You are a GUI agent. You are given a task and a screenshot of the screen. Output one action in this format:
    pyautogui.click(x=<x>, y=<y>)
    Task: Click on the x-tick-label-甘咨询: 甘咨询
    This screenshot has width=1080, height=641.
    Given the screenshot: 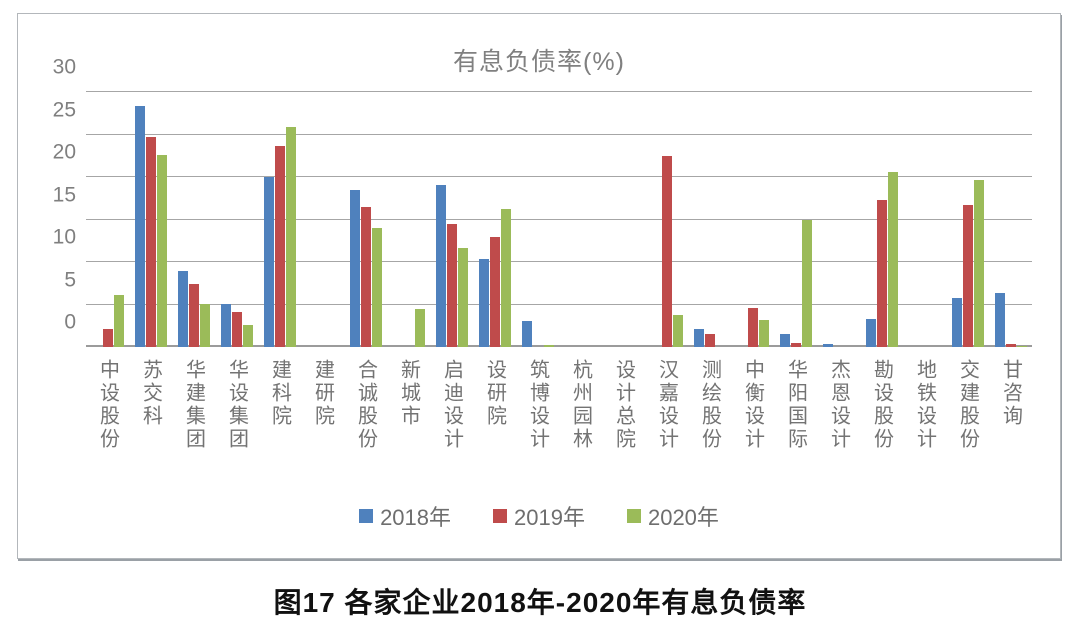 What is the action you would take?
    pyautogui.click(x=1010, y=393)
    